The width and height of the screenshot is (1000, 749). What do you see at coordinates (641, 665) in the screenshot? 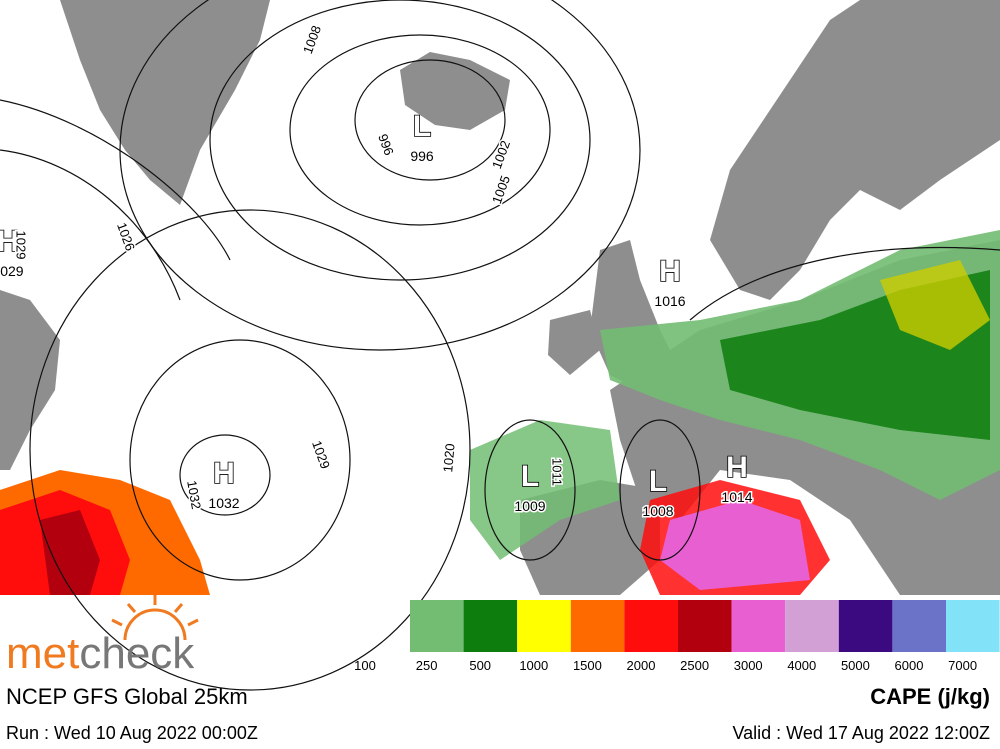
I see `legend-tick-label: 2000` at bounding box center [641, 665].